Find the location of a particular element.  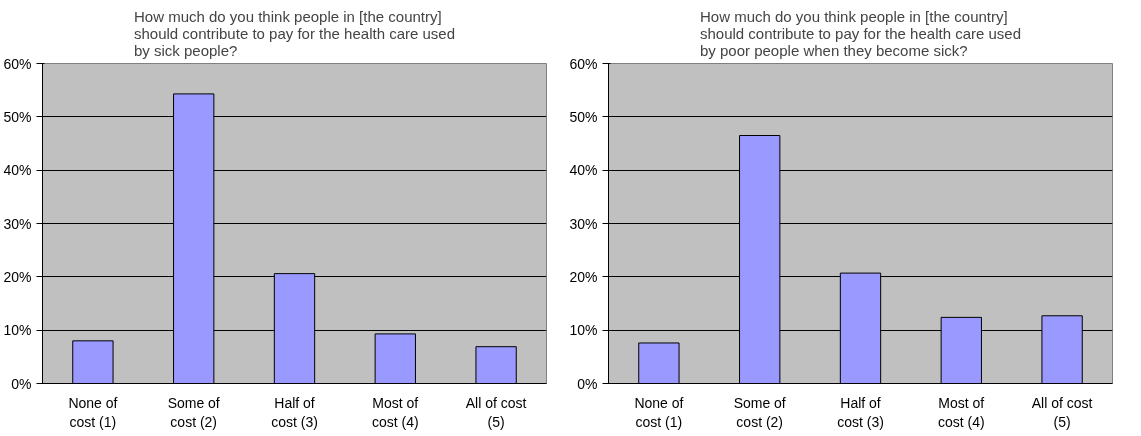

chart-title: How much do you think people in [the country] should contribute to pay for the health care used by poor people when they become sick? is located at coordinates (860, 33).